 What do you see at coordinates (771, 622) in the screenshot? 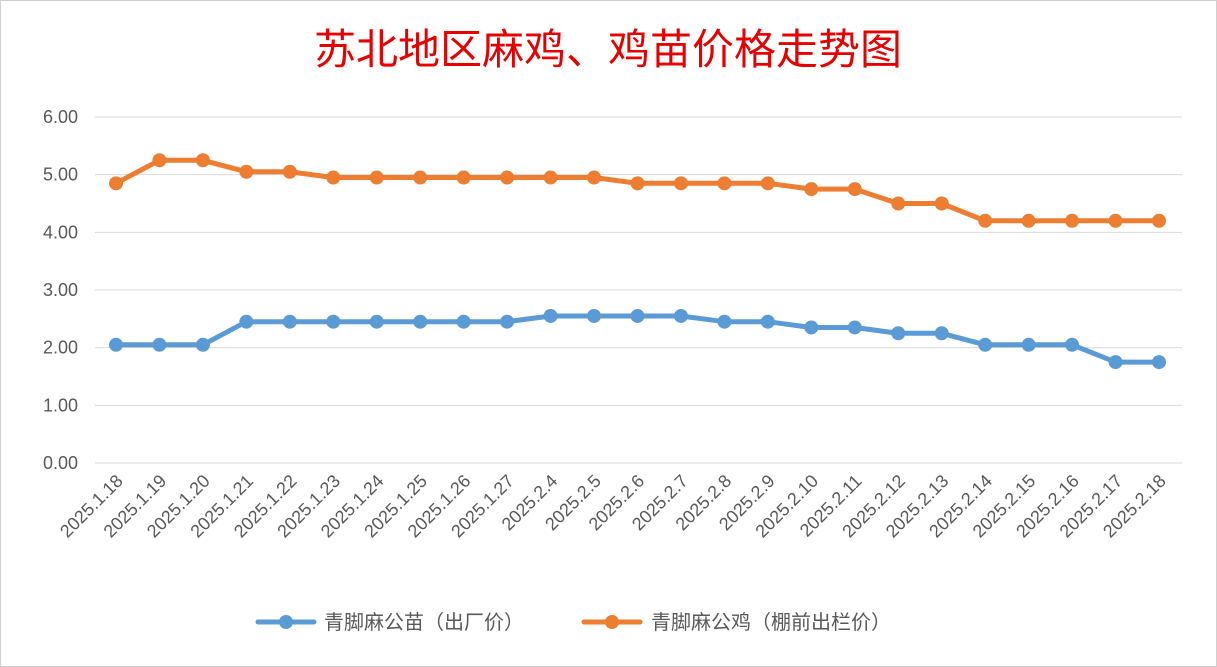
I see `legend-label: 青脚麻公鸡（棚前出栏价）` at bounding box center [771, 622].